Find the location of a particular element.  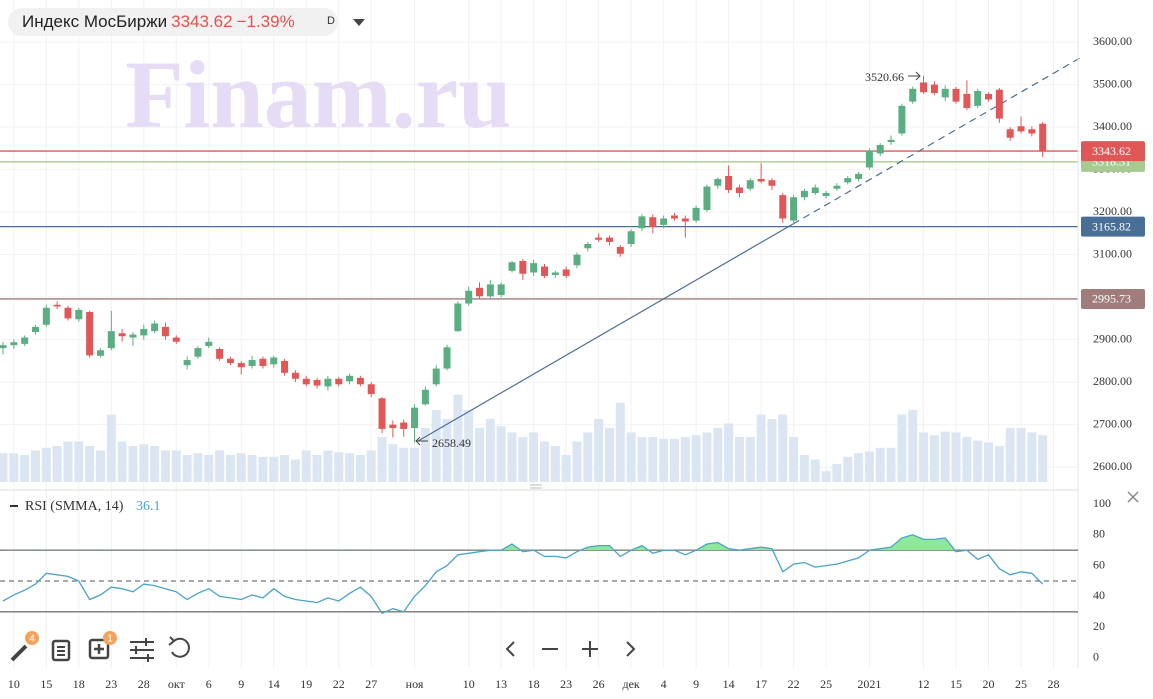

symbol-header: Индекс МосБиржи 3343.62 −1.39% is located at coordinates (173, 22).